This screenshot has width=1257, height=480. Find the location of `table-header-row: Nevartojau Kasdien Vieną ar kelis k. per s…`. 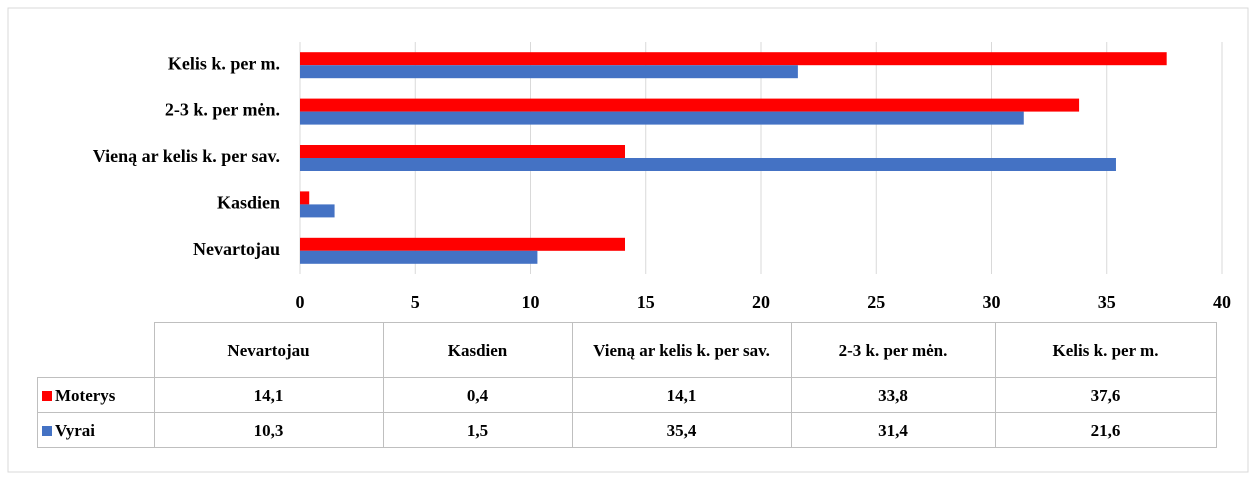

table-header-row: Nevartojau Kasdien Vieną ar kelis k. per s… is located at coordinates (627, 350).